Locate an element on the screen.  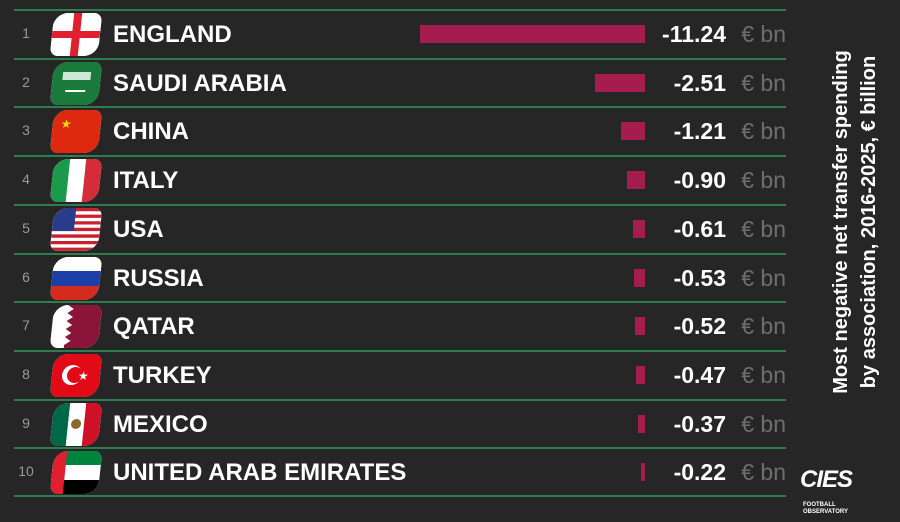
rank-label: 4 is located at coordinates (26, 179).